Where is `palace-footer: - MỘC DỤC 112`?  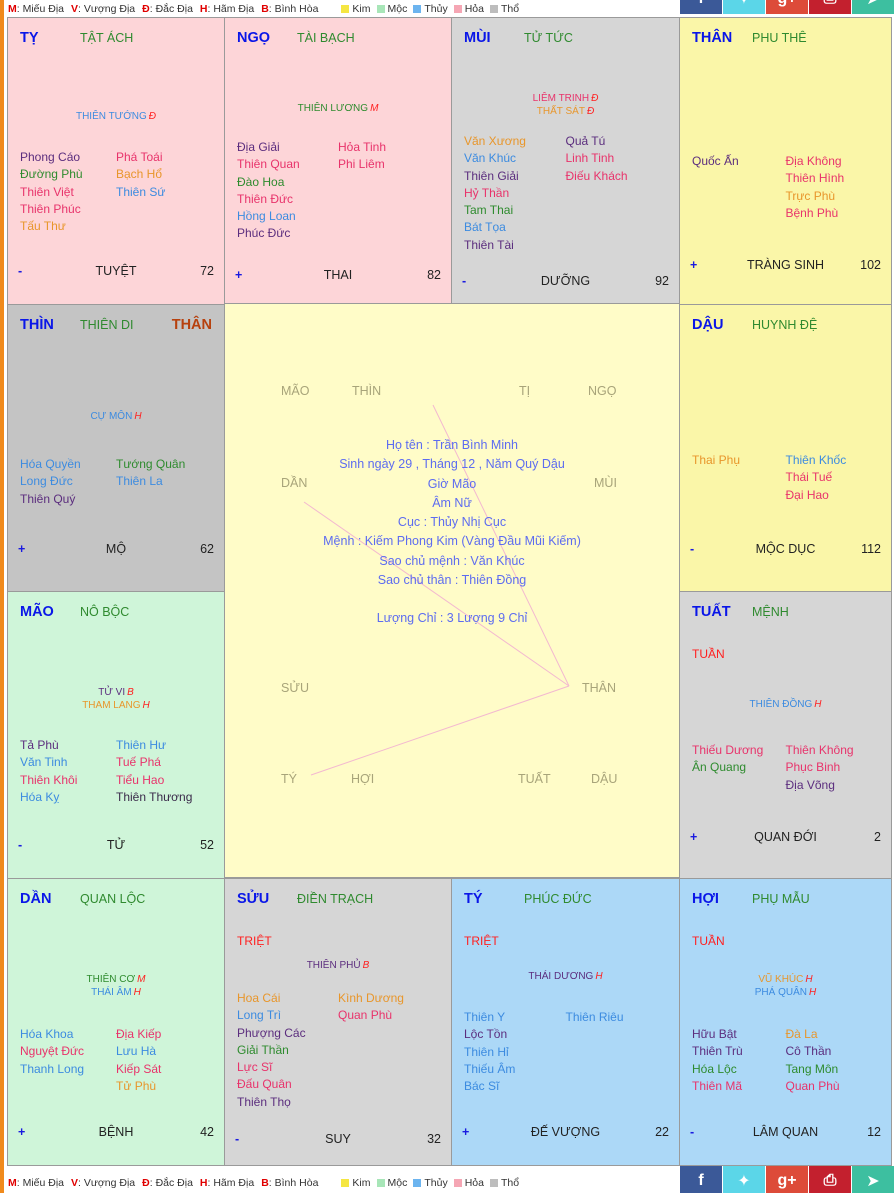 palace-footer: - MỘC DỤC 112 is located at coordinates (785, 550).